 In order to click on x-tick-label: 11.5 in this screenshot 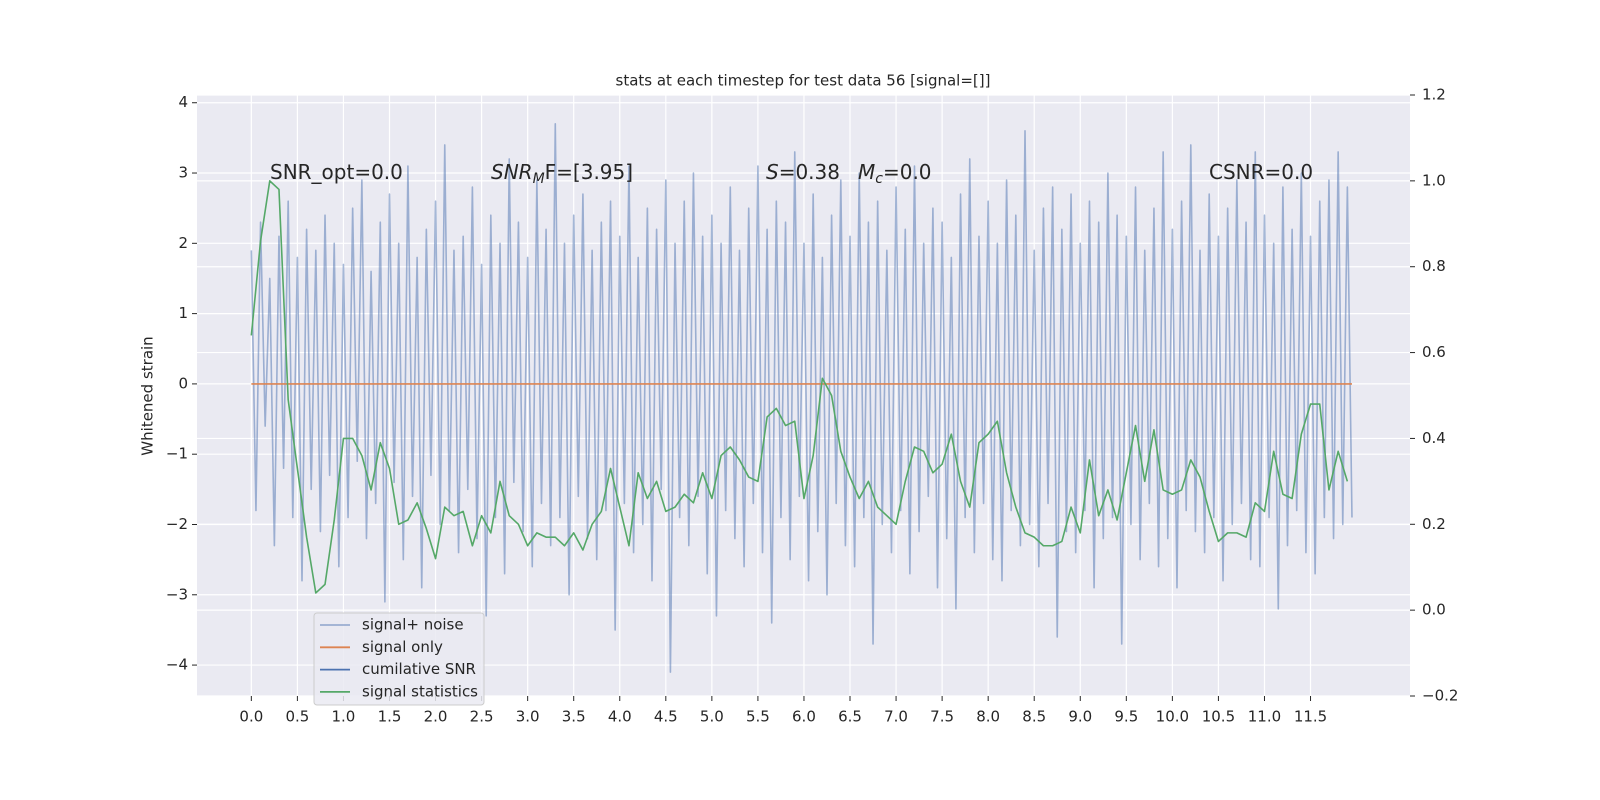, I will do `click(1310, 717)`.